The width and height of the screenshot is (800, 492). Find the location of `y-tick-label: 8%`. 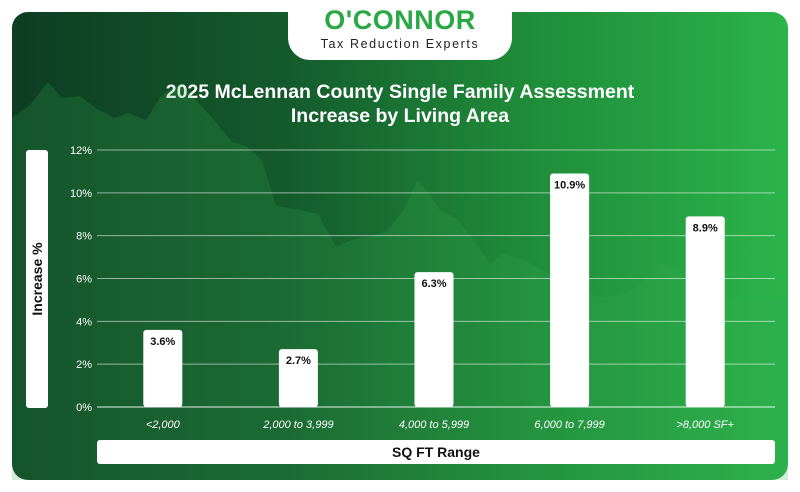

y-tick-label: 8% is located at coordinates (84, 237).